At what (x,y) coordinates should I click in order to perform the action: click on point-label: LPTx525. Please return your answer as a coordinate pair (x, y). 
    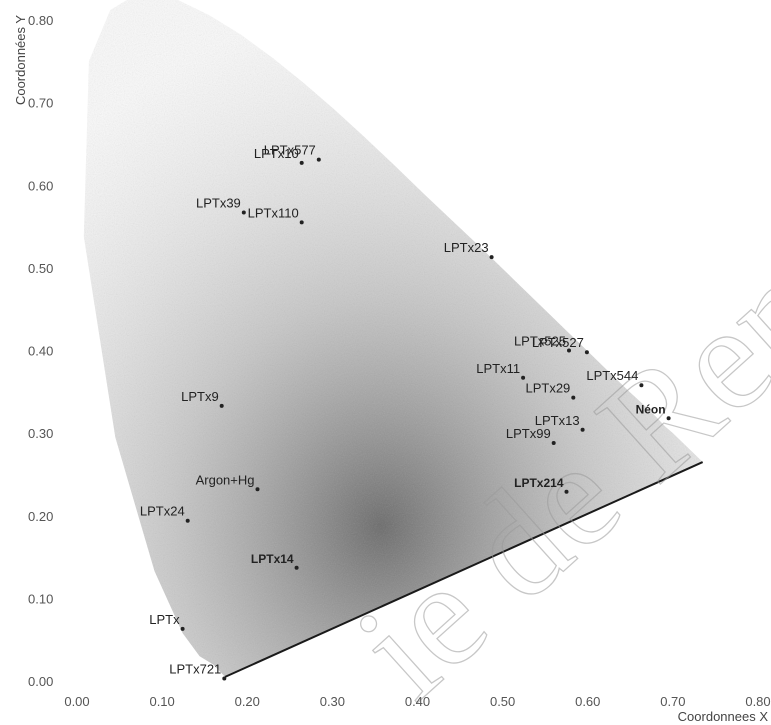
    Looking at the image, I should click on (540, 341).